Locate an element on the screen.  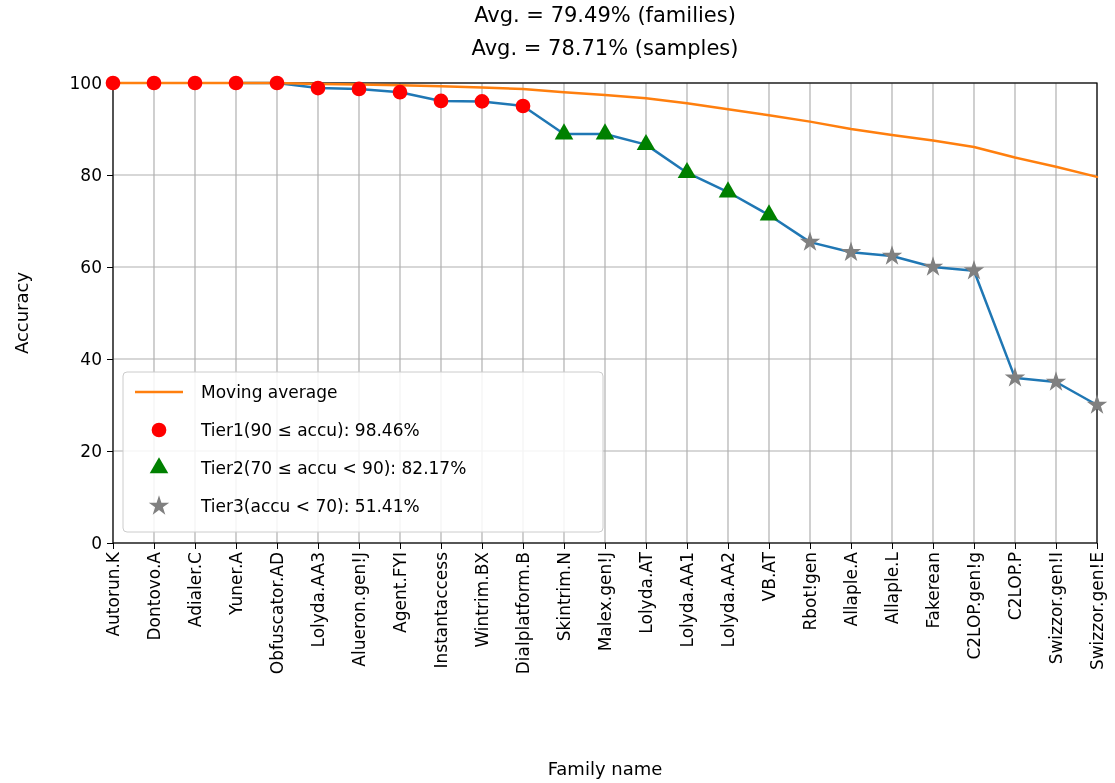
legend-label: Tier2(70 ≤ accu < 90): 82.17% is located at coordinates (333, 467).